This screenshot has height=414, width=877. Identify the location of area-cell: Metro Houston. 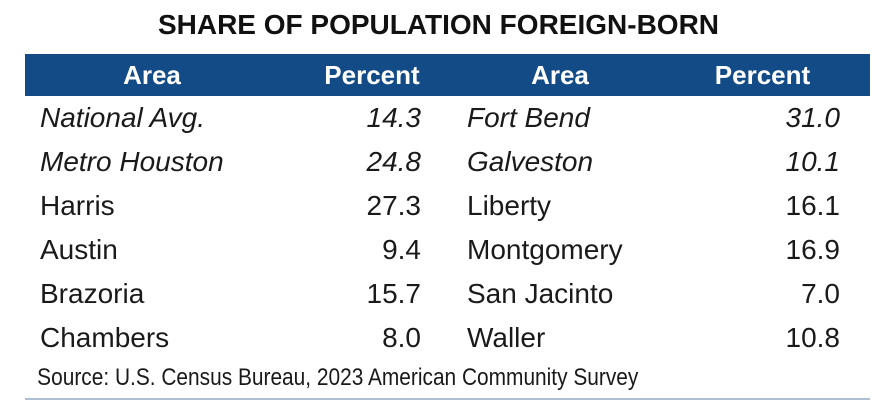
(132, 161).